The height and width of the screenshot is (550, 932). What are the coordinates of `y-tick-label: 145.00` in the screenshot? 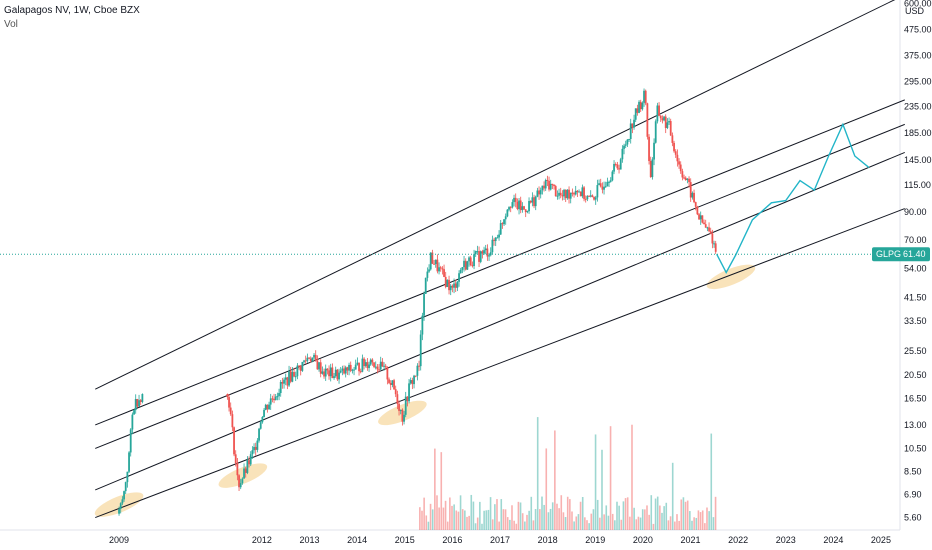 It's located at (918, 160).